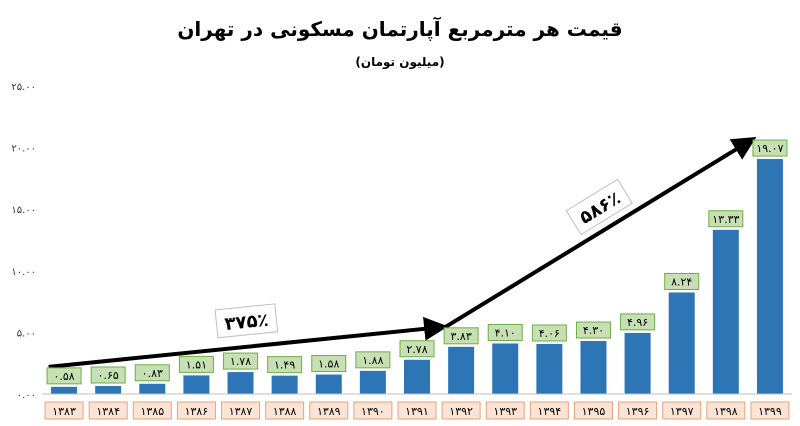 This screenshot has height=426, width=800. I want to click on x-tick-label-text: ۱۳۹۰, so click(373, 411).